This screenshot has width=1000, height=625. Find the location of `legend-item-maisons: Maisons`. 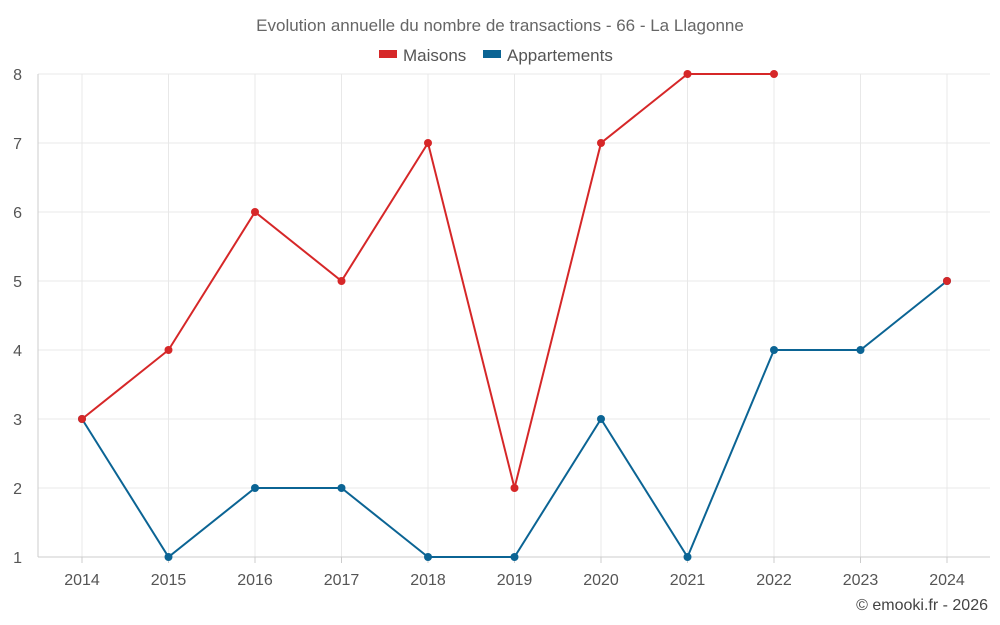

legend-item-maisons: Maisons is located at coordinates (422, 55).